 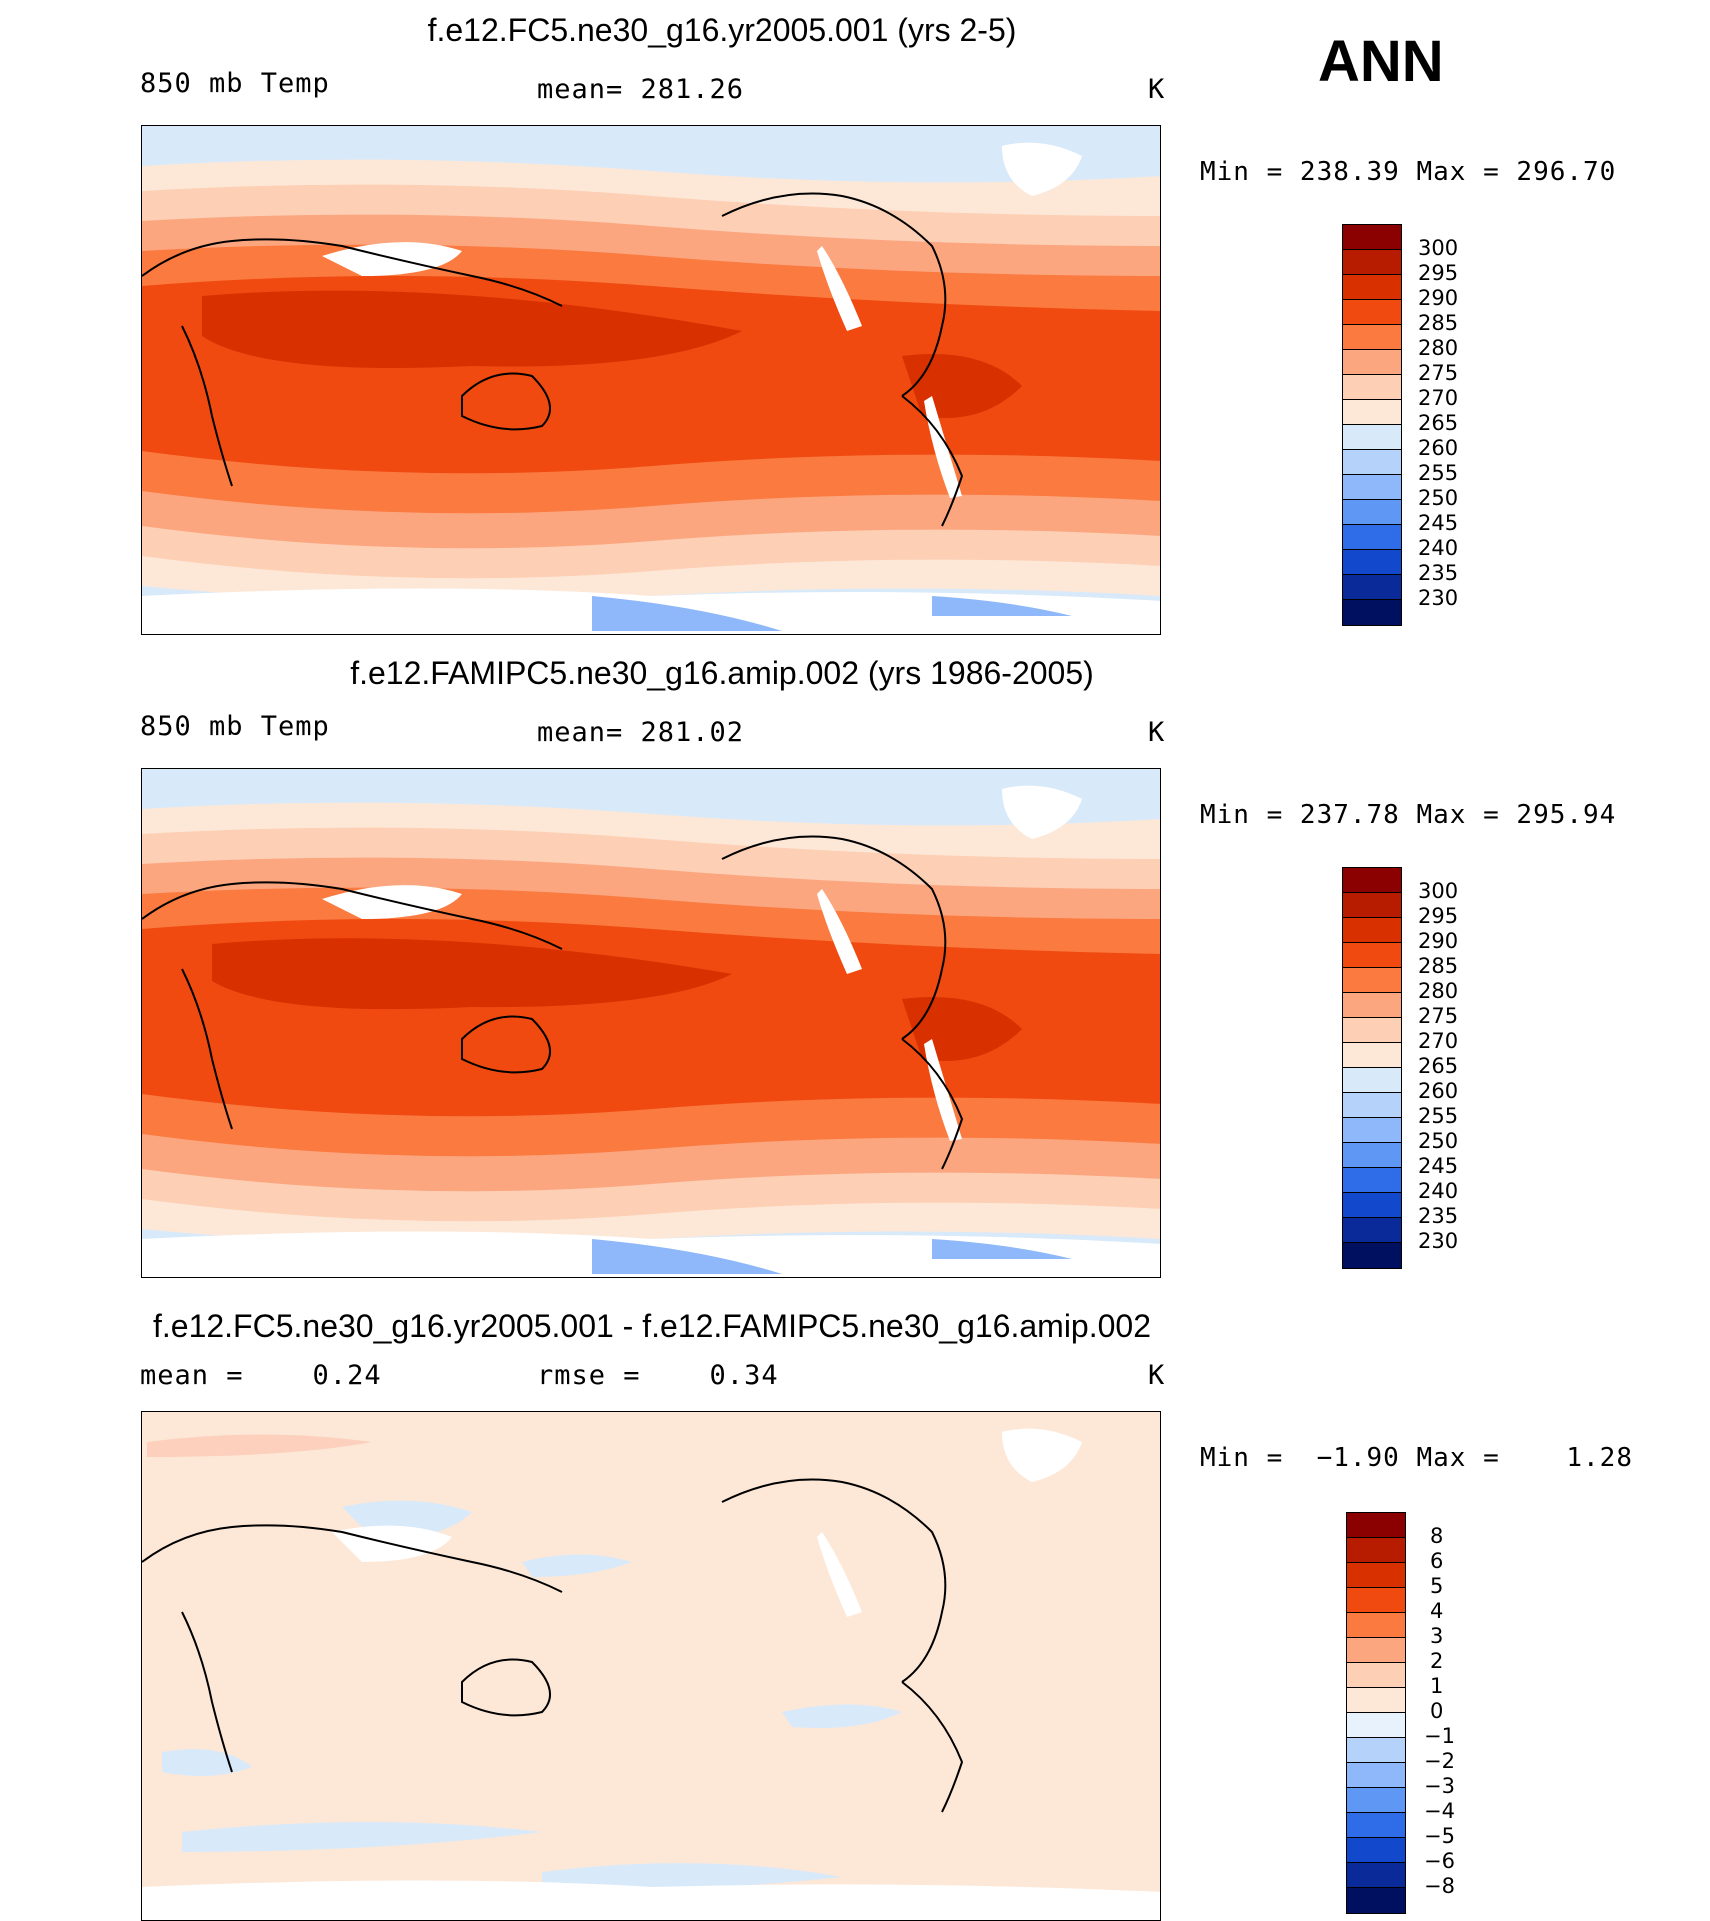 What do you see at coordinates (1438, 1041) in the screenshot?
I see `panel2-tick: 270` at bounding box center [1438, 1041].